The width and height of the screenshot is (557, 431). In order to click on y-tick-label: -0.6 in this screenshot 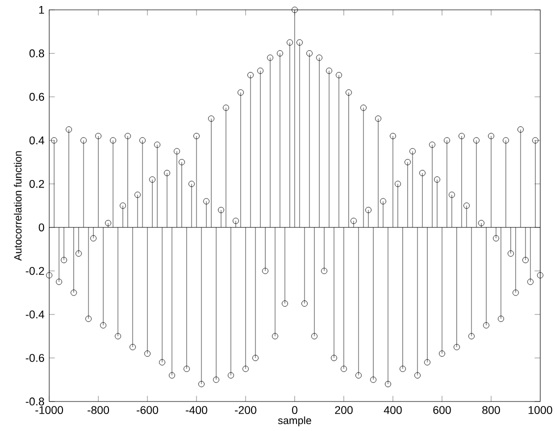, I will do `click(35, 358)`.